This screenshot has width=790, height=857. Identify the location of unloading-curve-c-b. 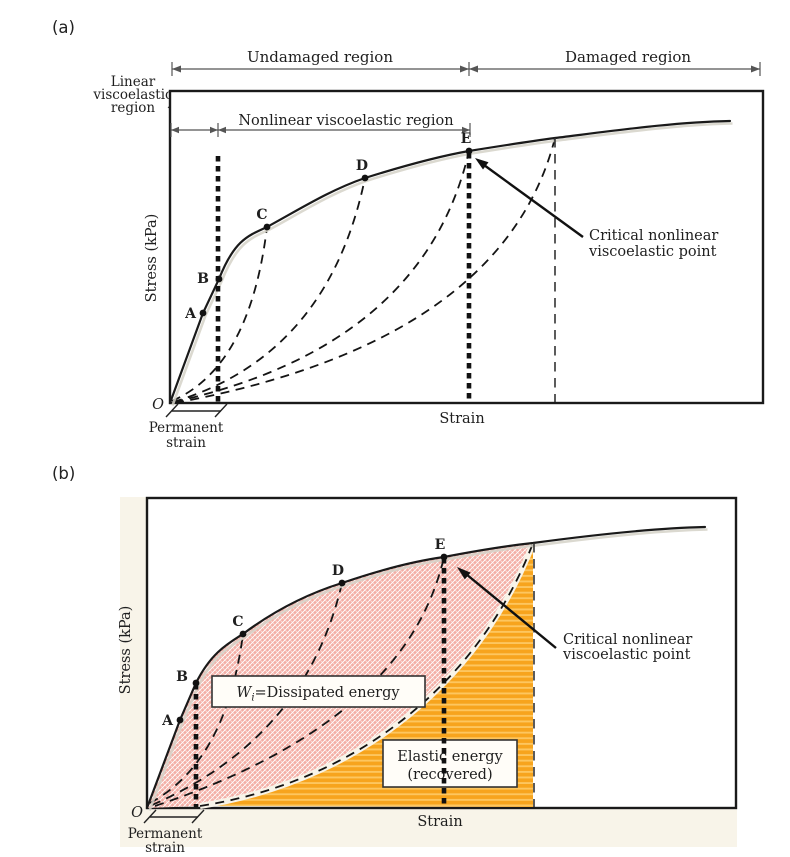
(196, 718).